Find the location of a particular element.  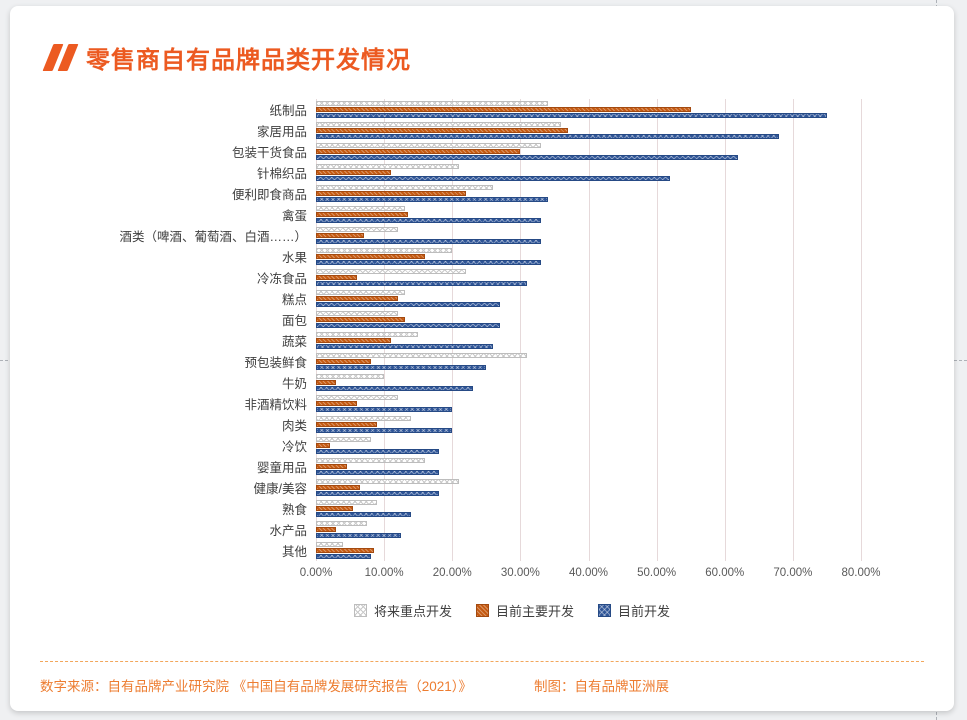

legend-item: 目前主要开发 is located at coordinates (524, 610).